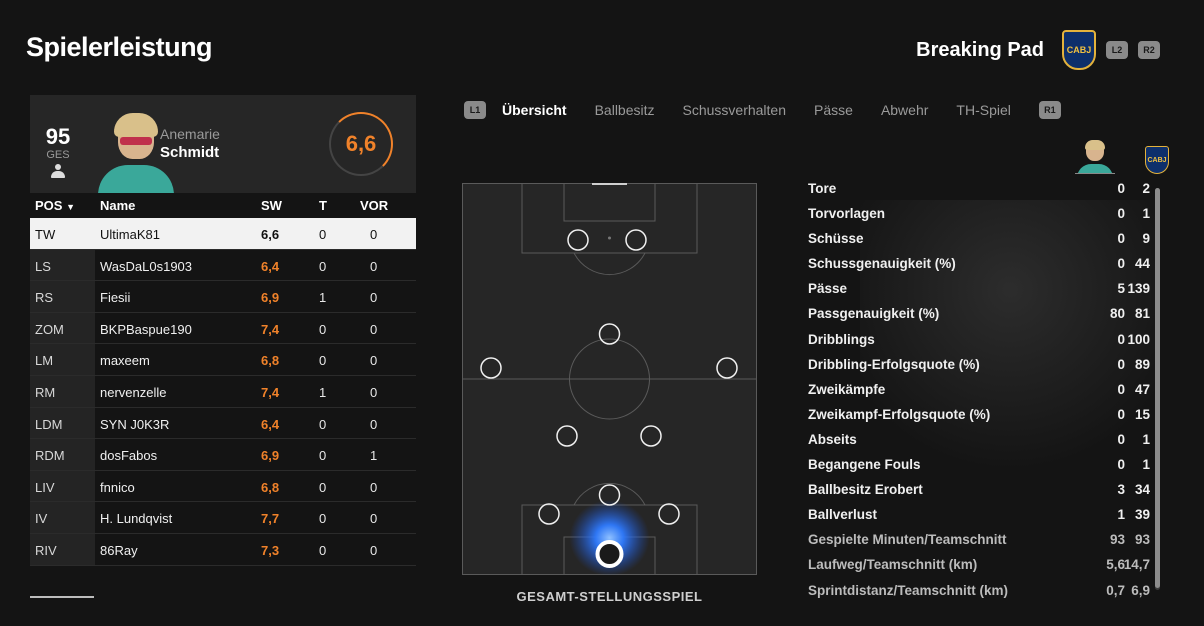 This screenshot has width=1204, height=626. What do you see at coordinates (832, 439) in the screenshot?
I see `stat-label: Abseits` at bounding box center [832, 439].